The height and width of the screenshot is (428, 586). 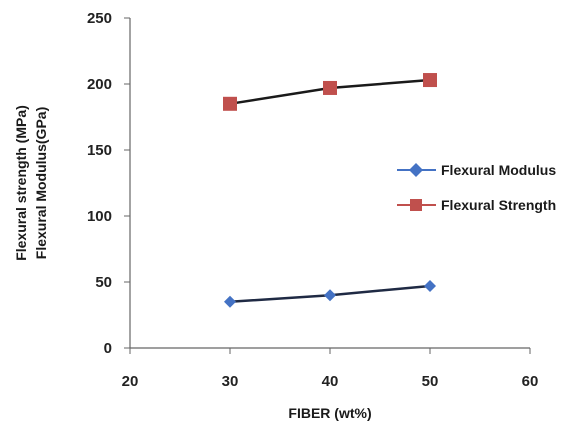 What do you see at coordinates (108, 348) in the screenshot?
I see `y-tick-label: 0` at bounding box center [108, 348].